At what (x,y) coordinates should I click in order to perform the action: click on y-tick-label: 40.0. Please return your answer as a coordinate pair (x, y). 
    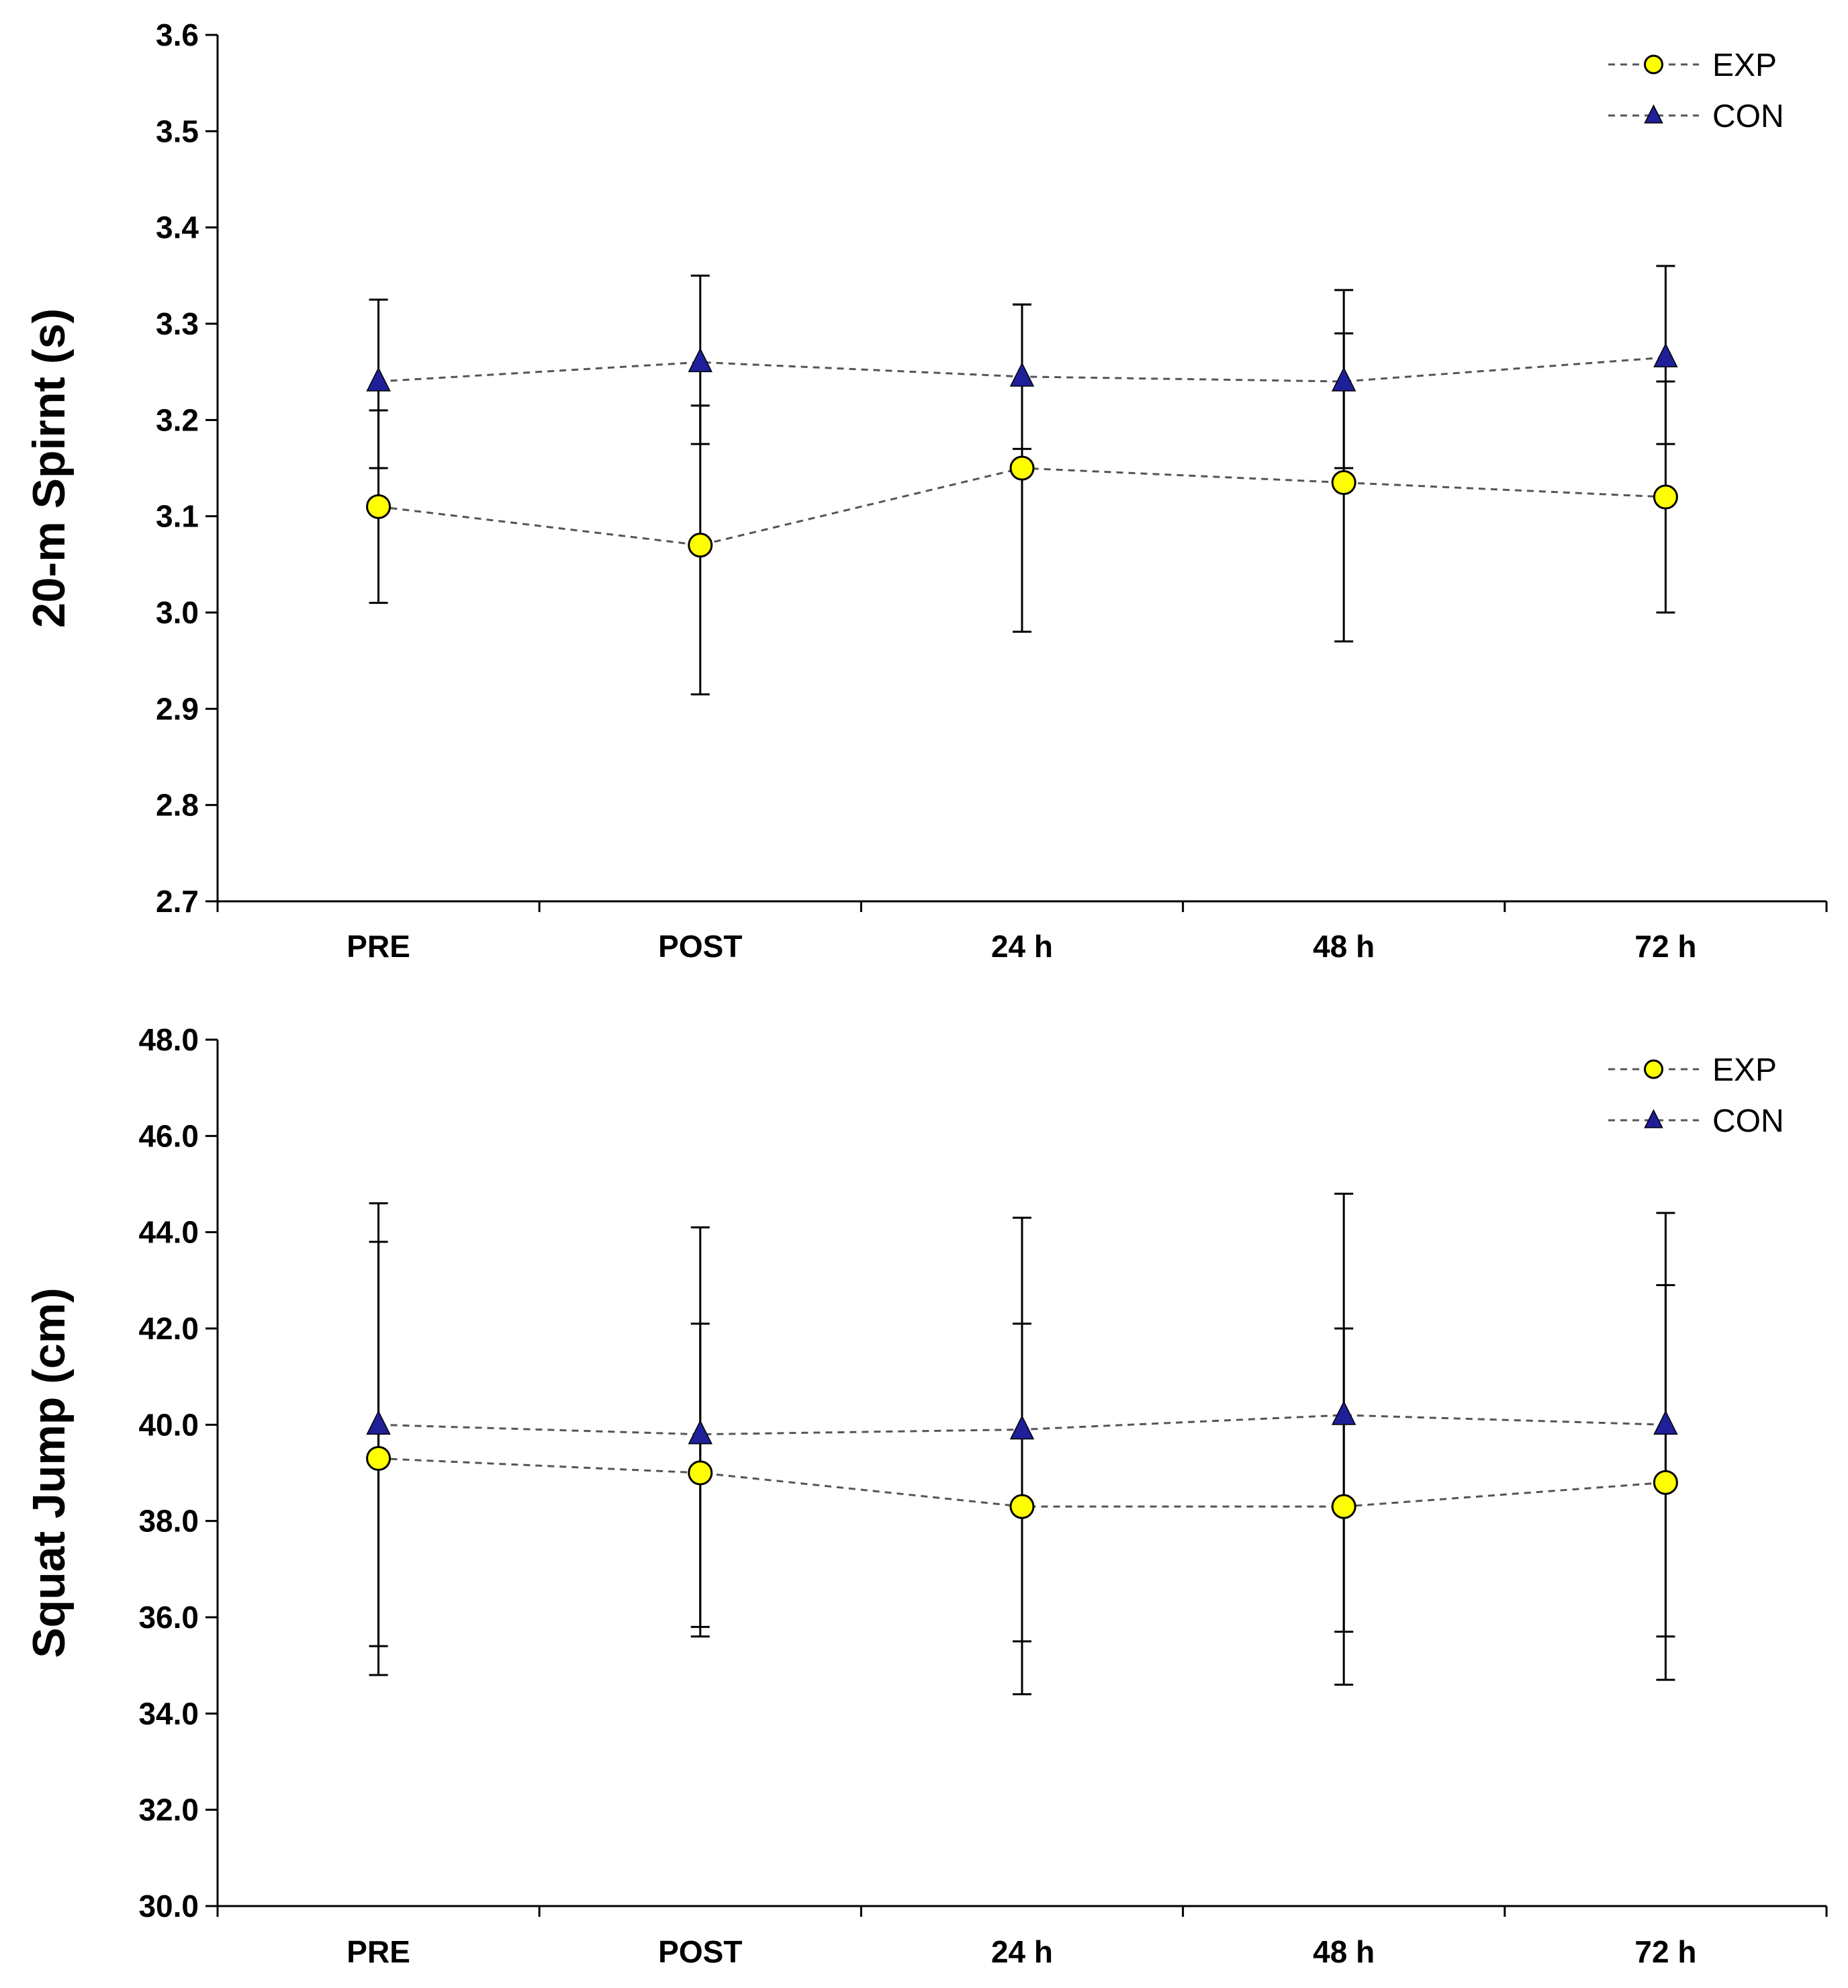
    Looking at the image, I should click on (168, 1424).